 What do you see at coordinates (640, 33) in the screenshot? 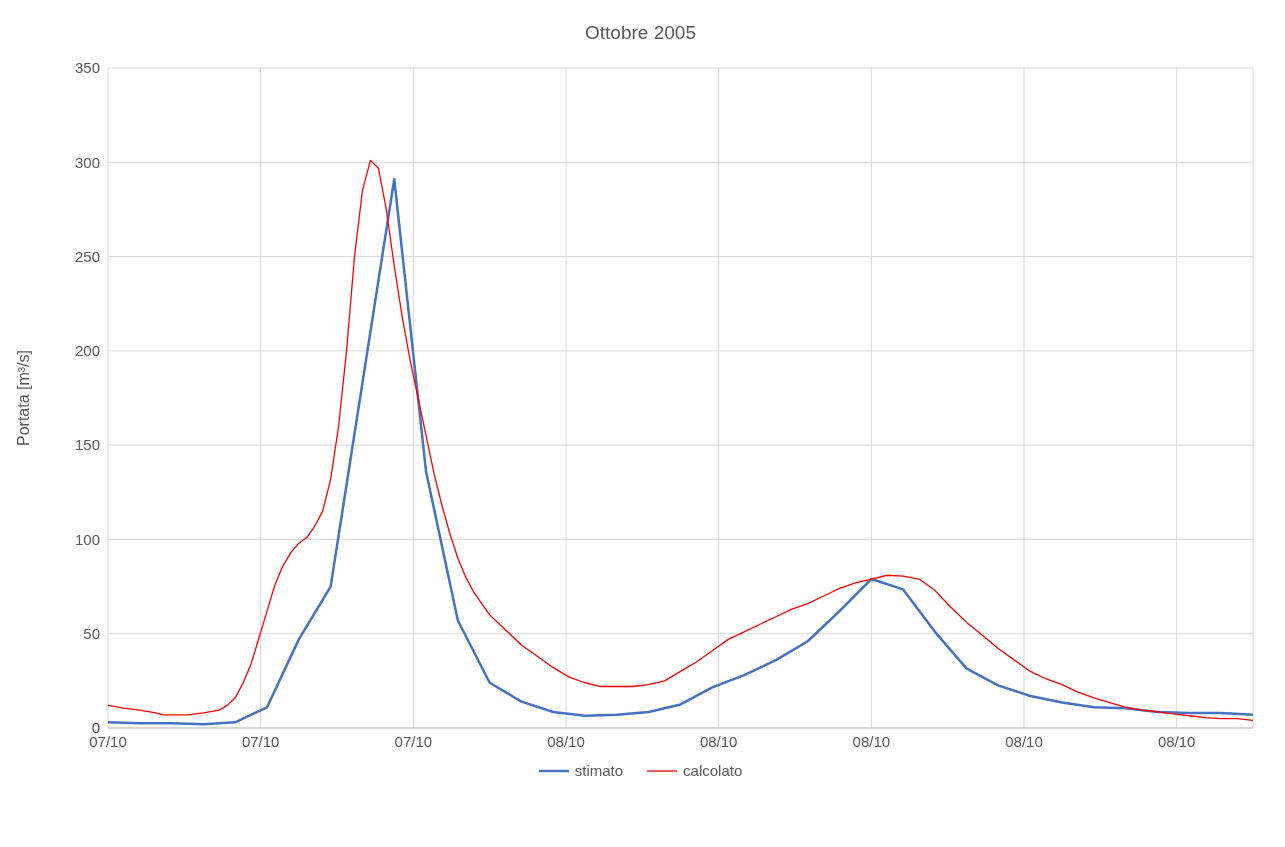
I see `chart-title: Ottobre 2005` at bounding box center [640, 33].